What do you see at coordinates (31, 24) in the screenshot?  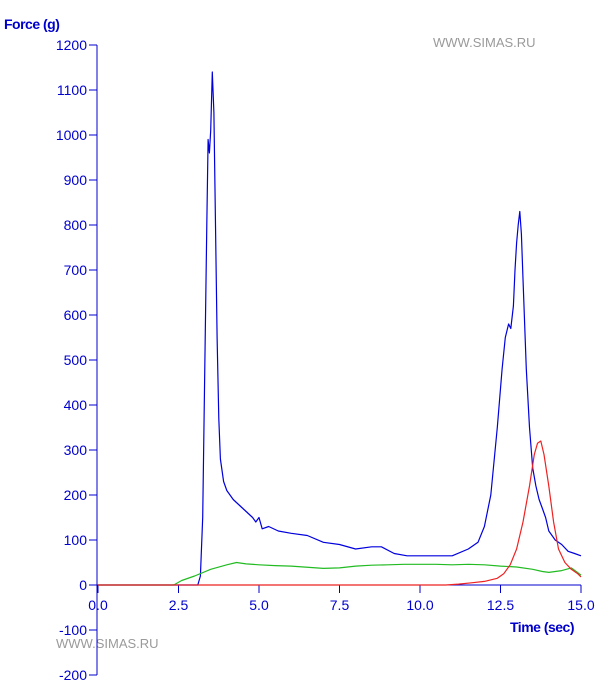 I see `y-axis-title: Force (g)` at bounding box center [31, 24].